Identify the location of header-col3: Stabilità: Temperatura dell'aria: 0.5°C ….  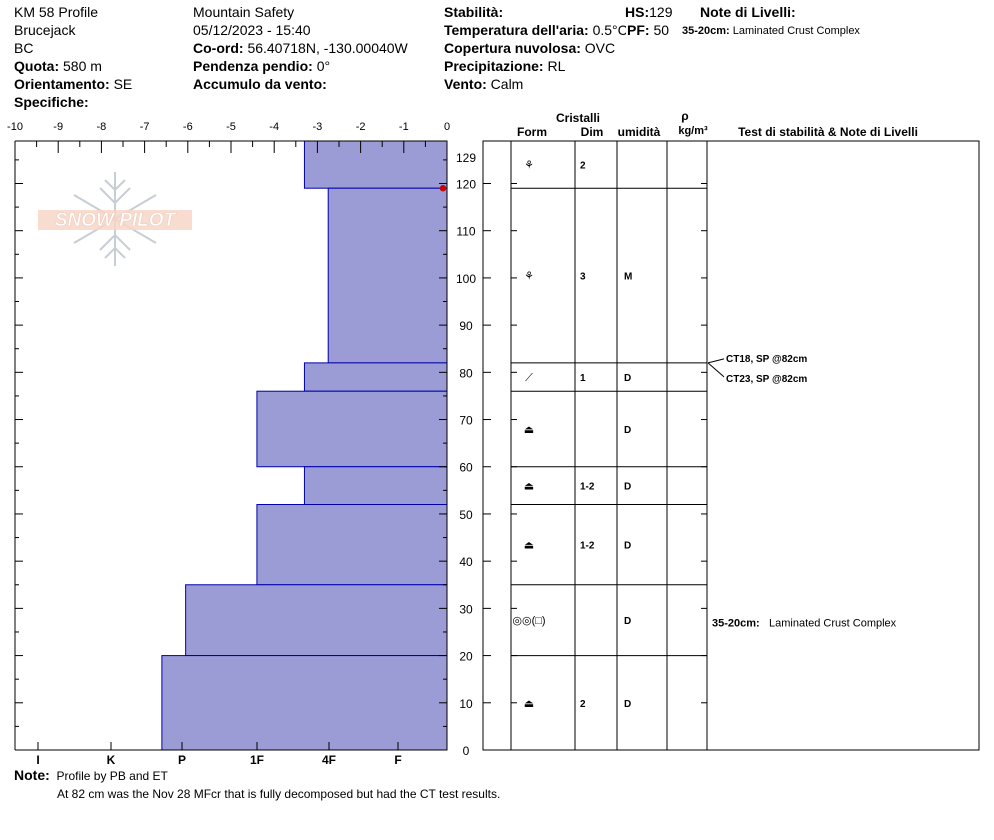
(536, 48).